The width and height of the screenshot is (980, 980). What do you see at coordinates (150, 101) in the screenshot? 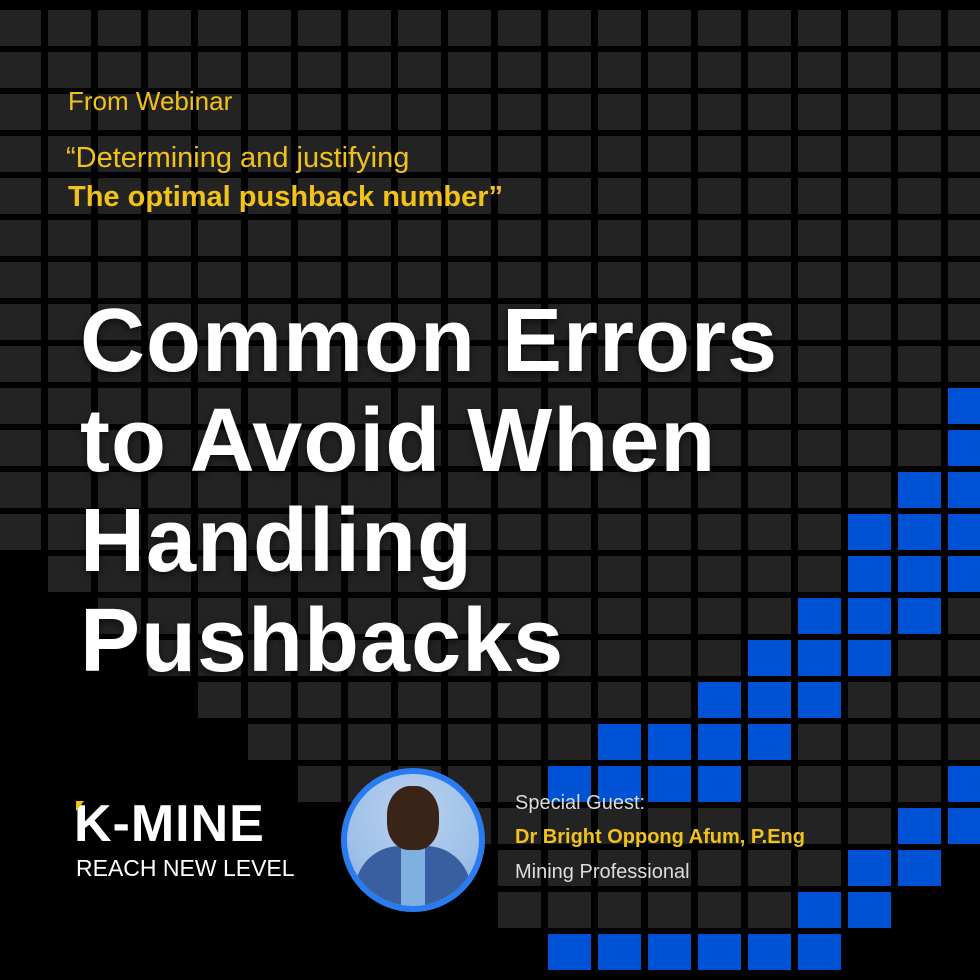
I see `webinar-label: From Webinar` at bounding box center [150, 101].